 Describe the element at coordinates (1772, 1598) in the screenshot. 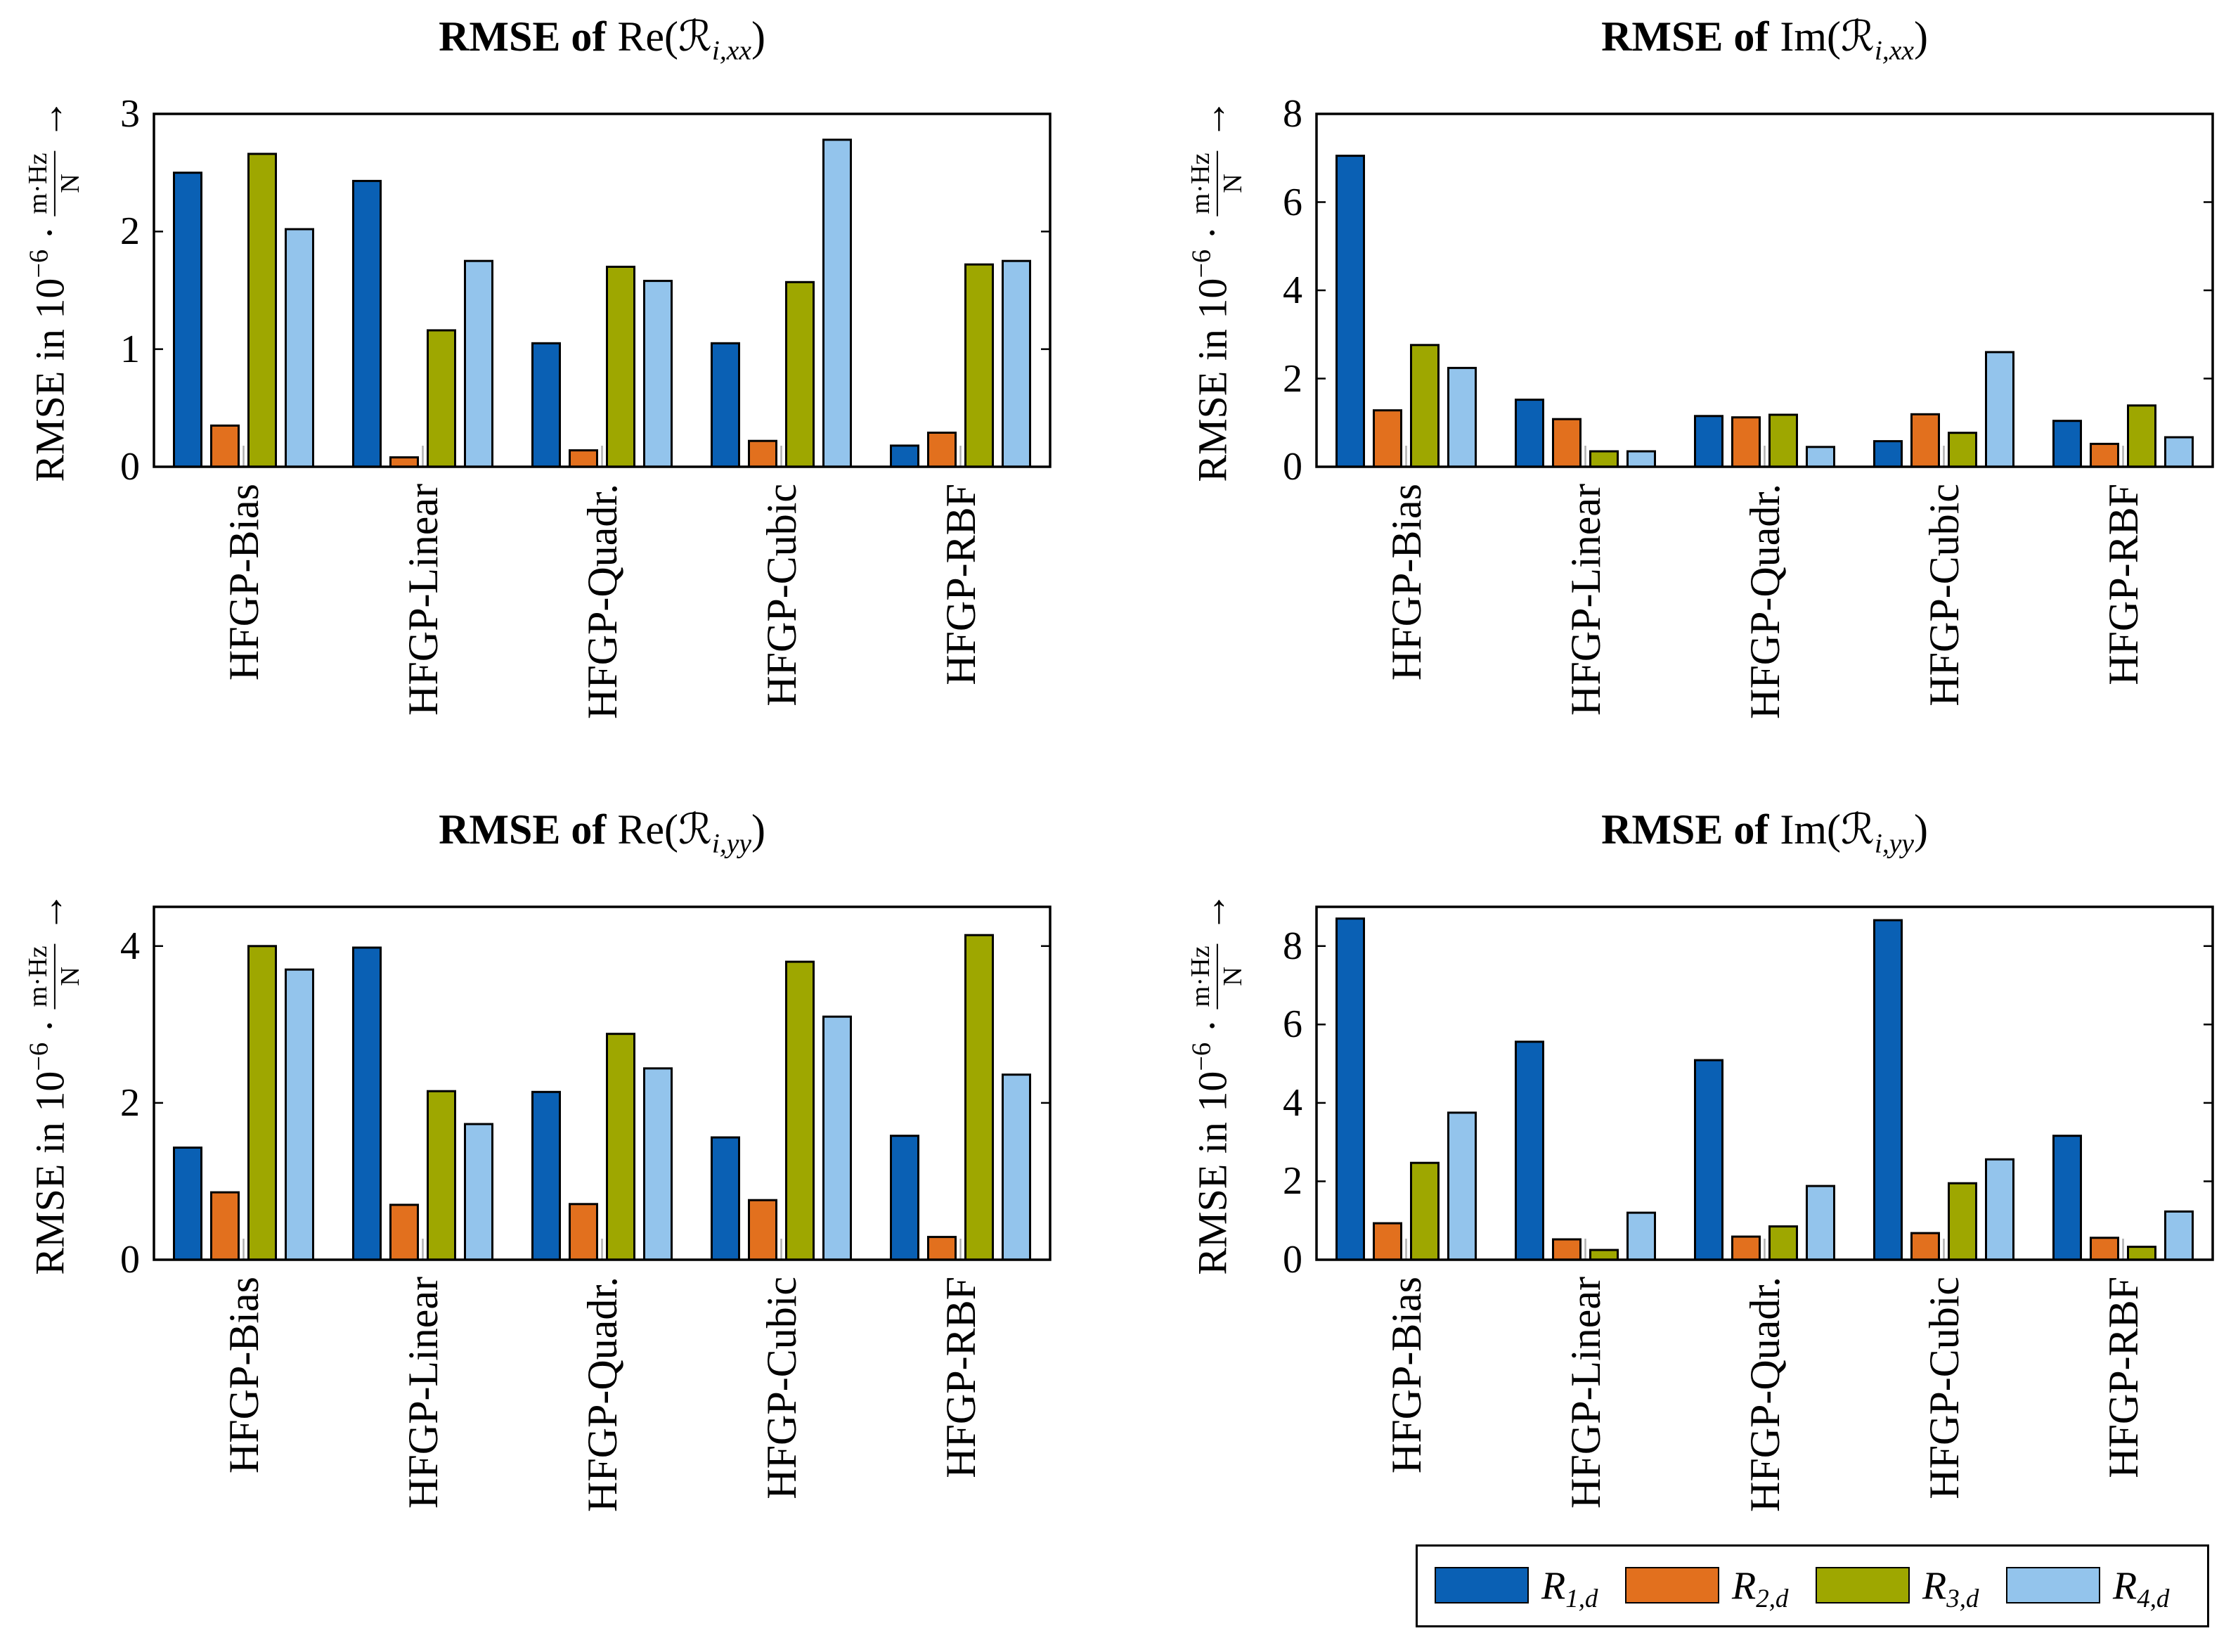

I see `legend-subscript: 2,d` at that location.